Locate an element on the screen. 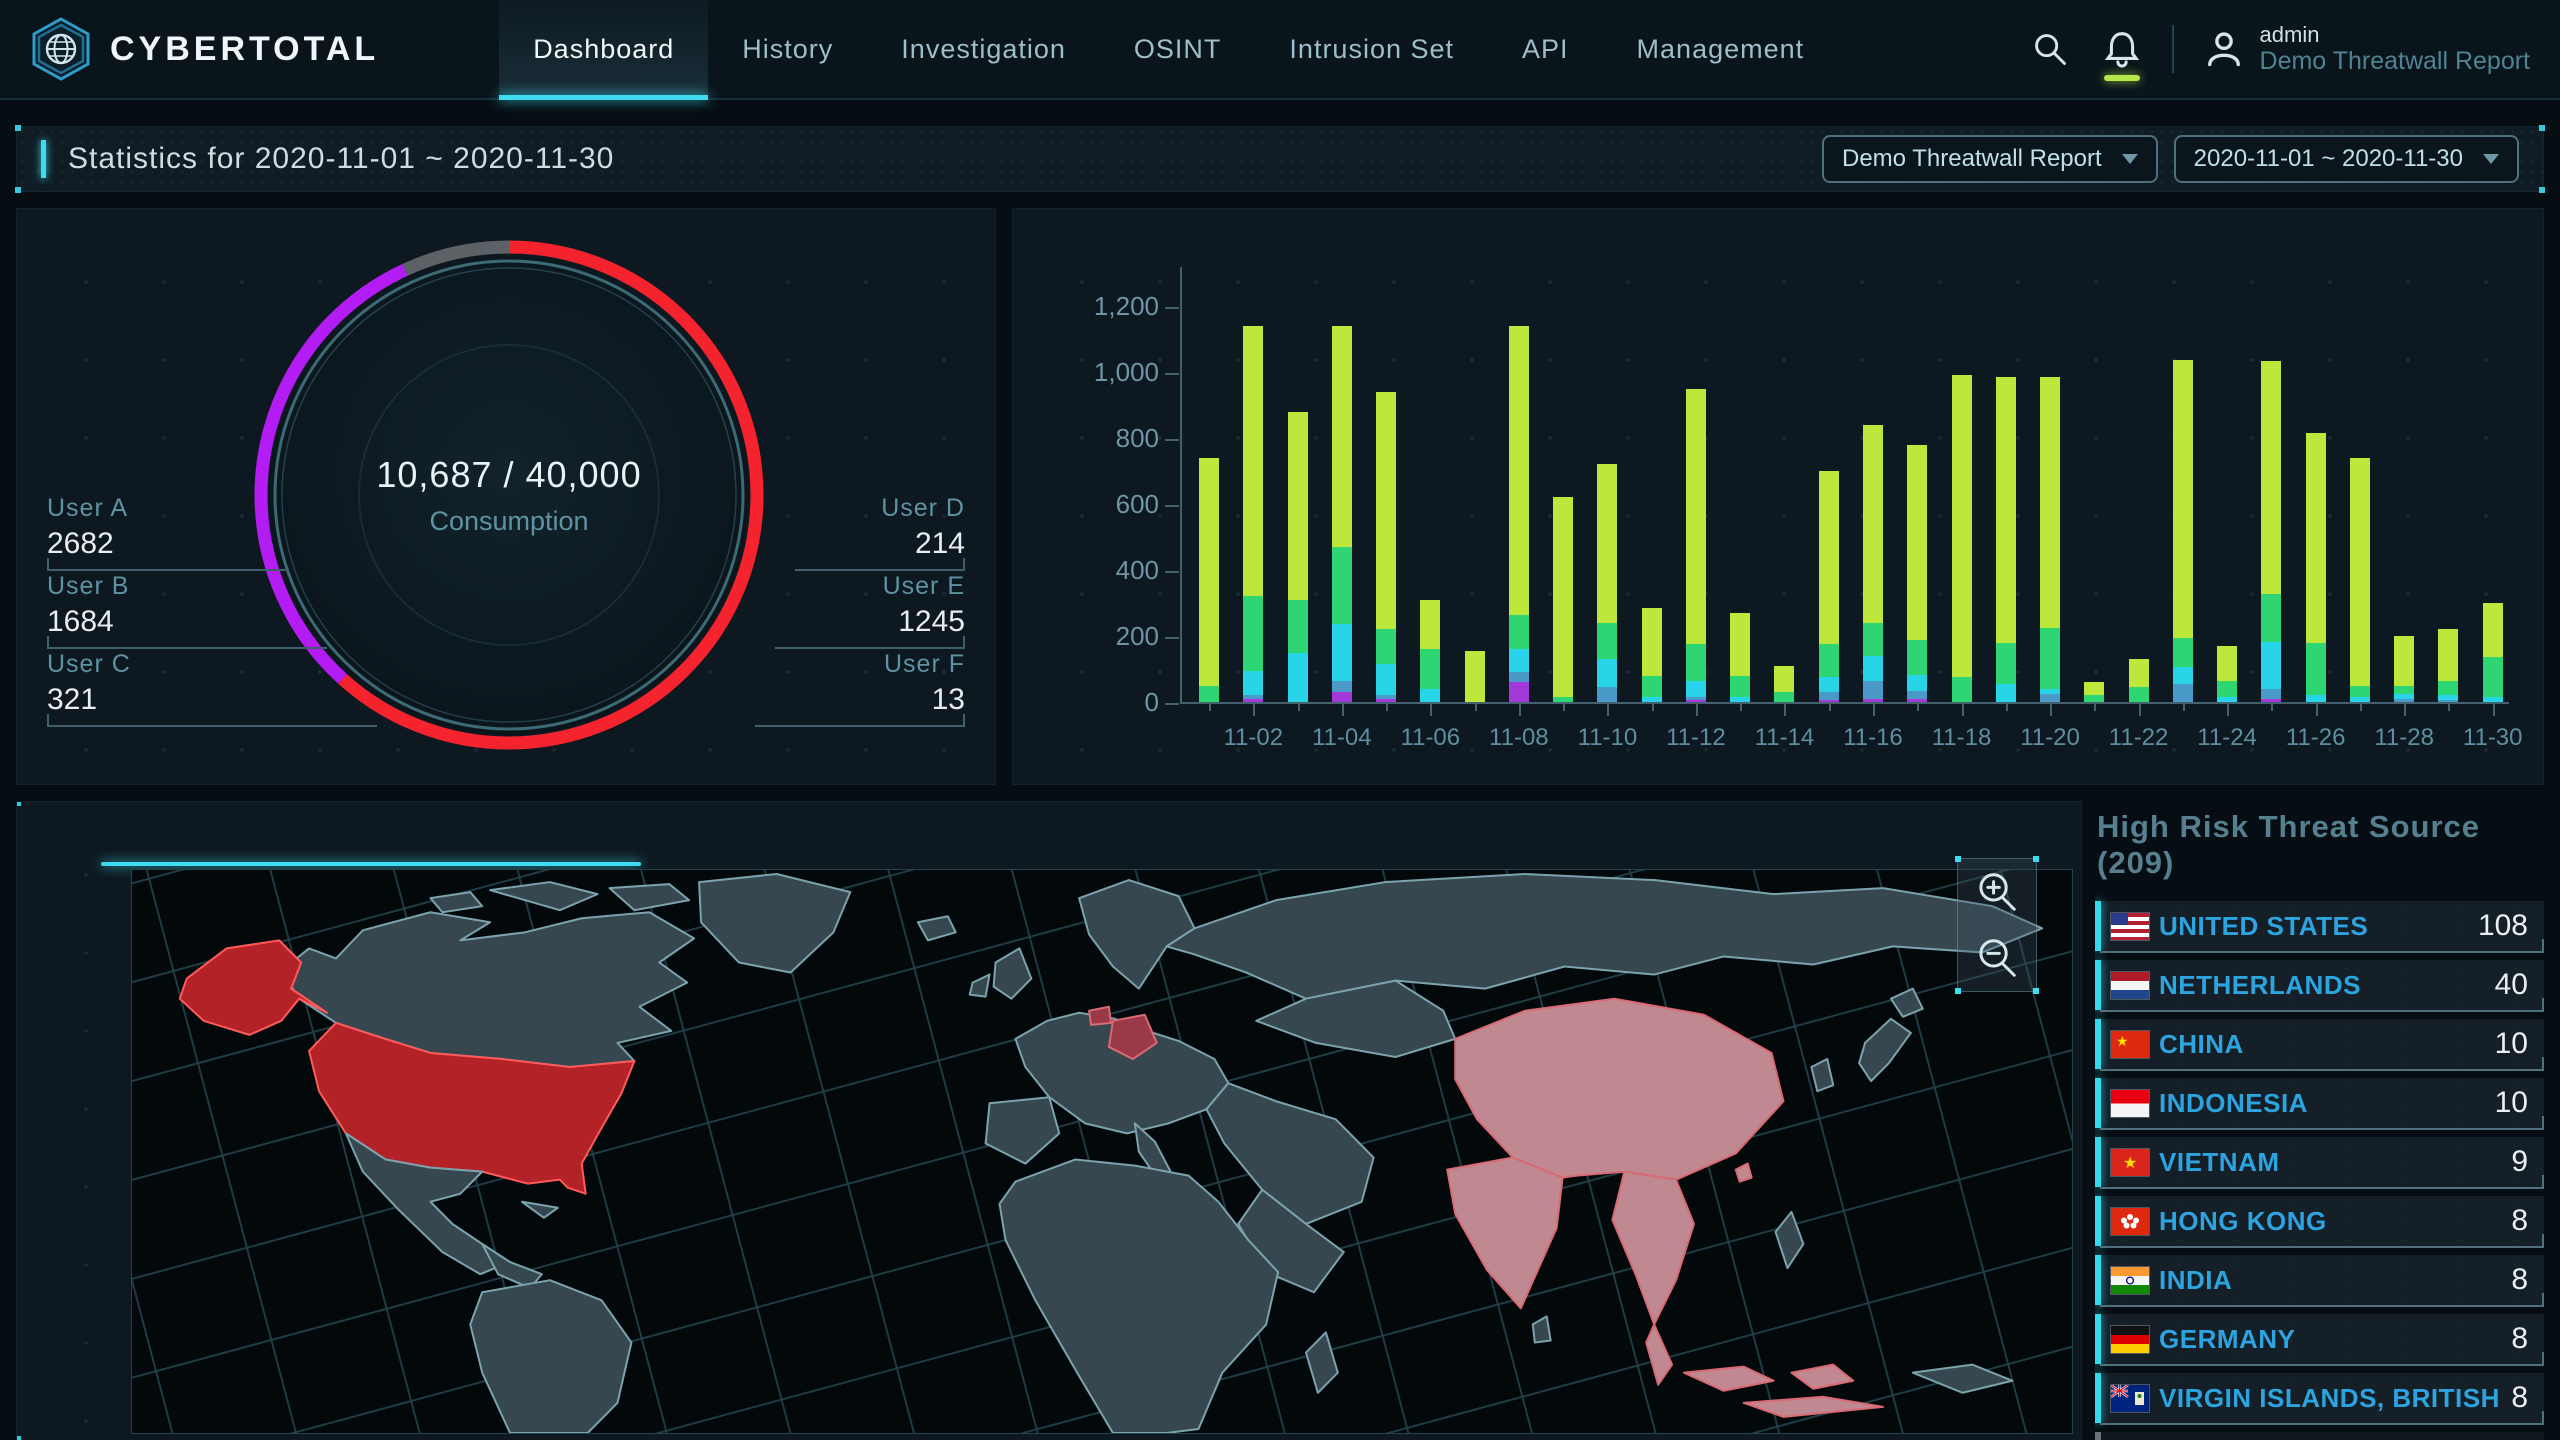 The height and width of the screenshot is (1440, 2560). map-island-cuba is located at coordinates (539, 1209).